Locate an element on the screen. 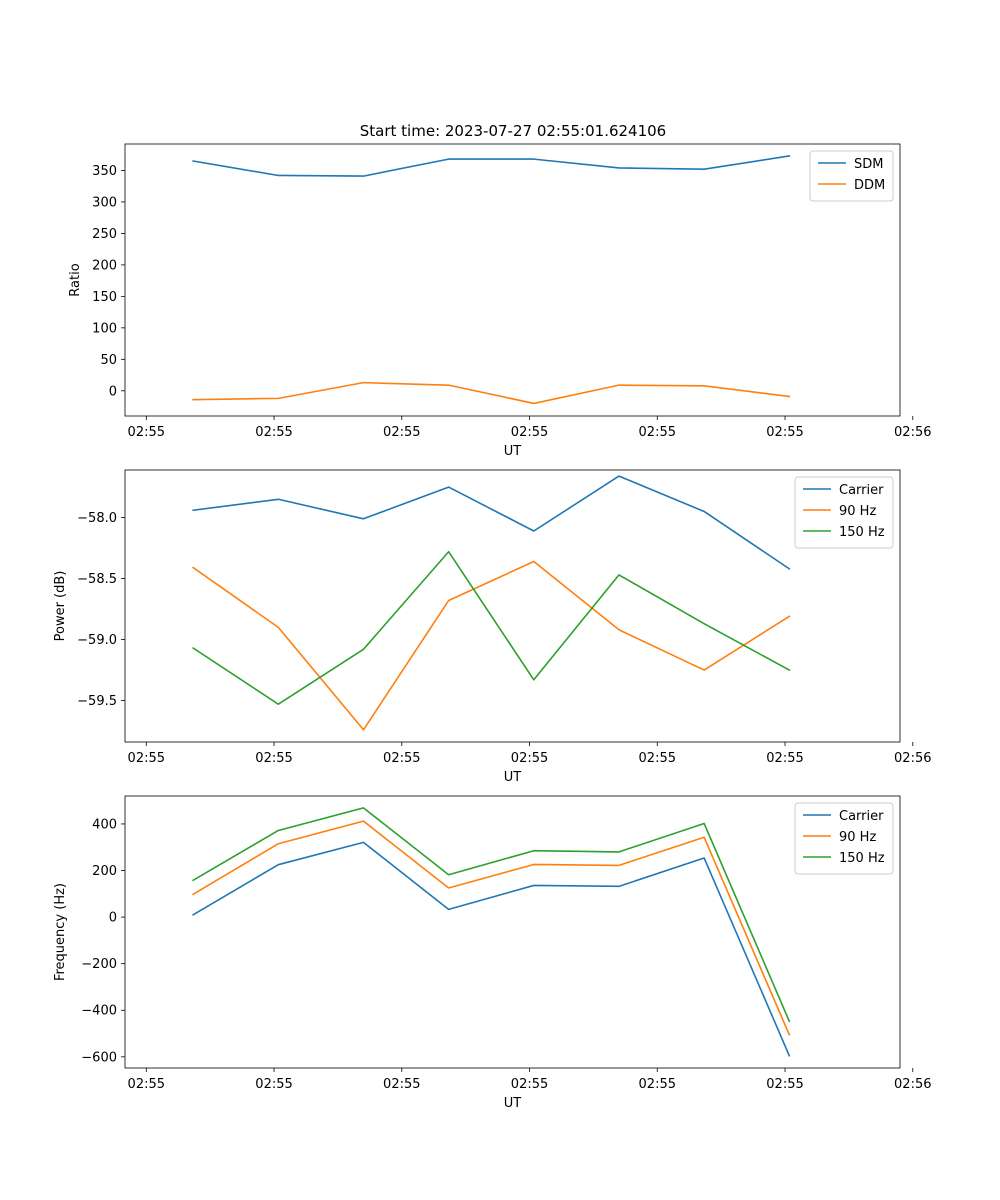 This screenshot has height=1200, width=1000. chart0-legend-label: SDM is located at coordinates (868, 164).